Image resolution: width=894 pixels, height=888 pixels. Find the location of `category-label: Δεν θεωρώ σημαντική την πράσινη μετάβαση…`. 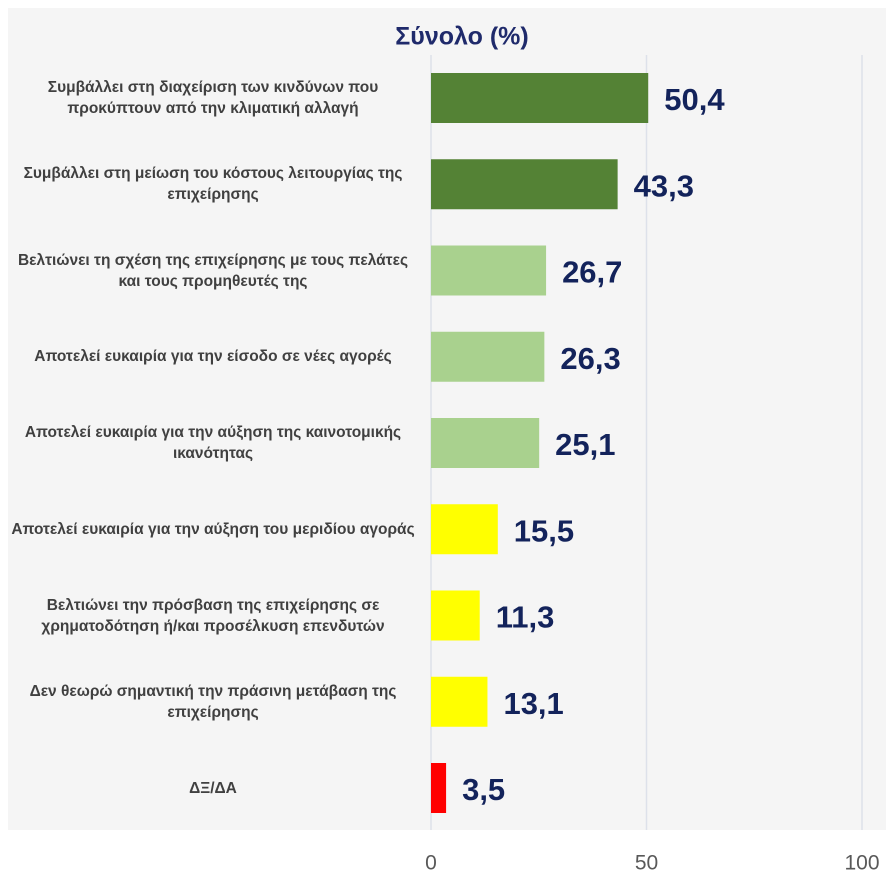

category-label: Δεν θεωρώ σημαντική την πράσινη μετάβαση… is located at coordinates (213, 701).